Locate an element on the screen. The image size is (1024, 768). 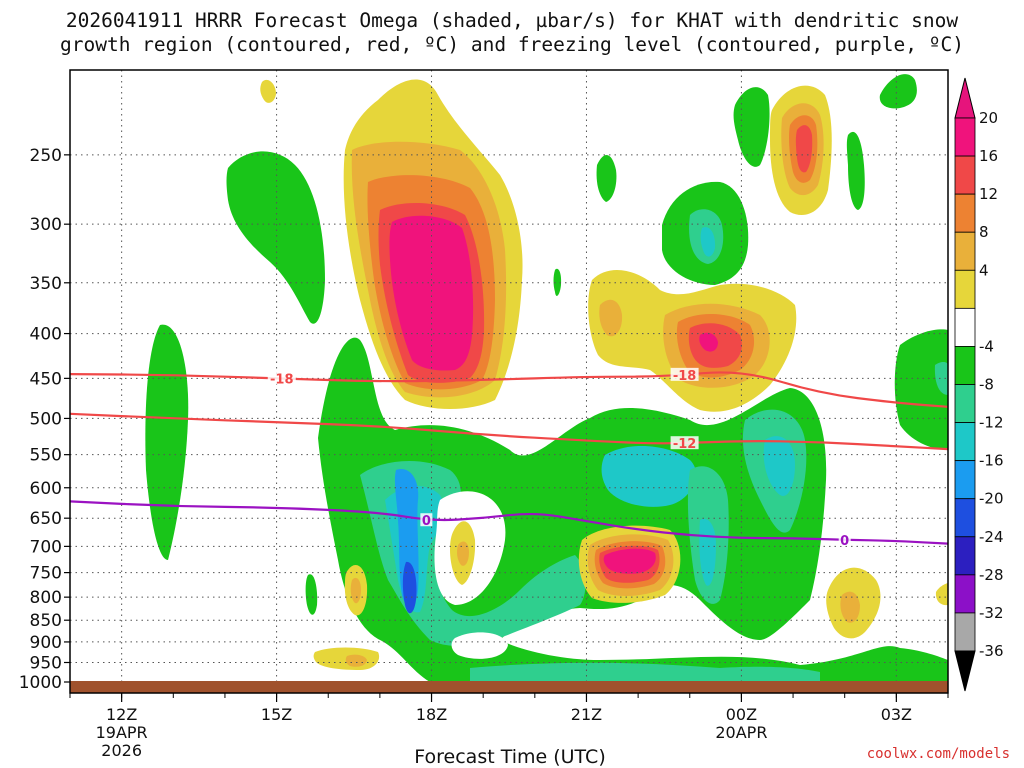
omega-region-teal-surface is located at coordinates (645, 672).